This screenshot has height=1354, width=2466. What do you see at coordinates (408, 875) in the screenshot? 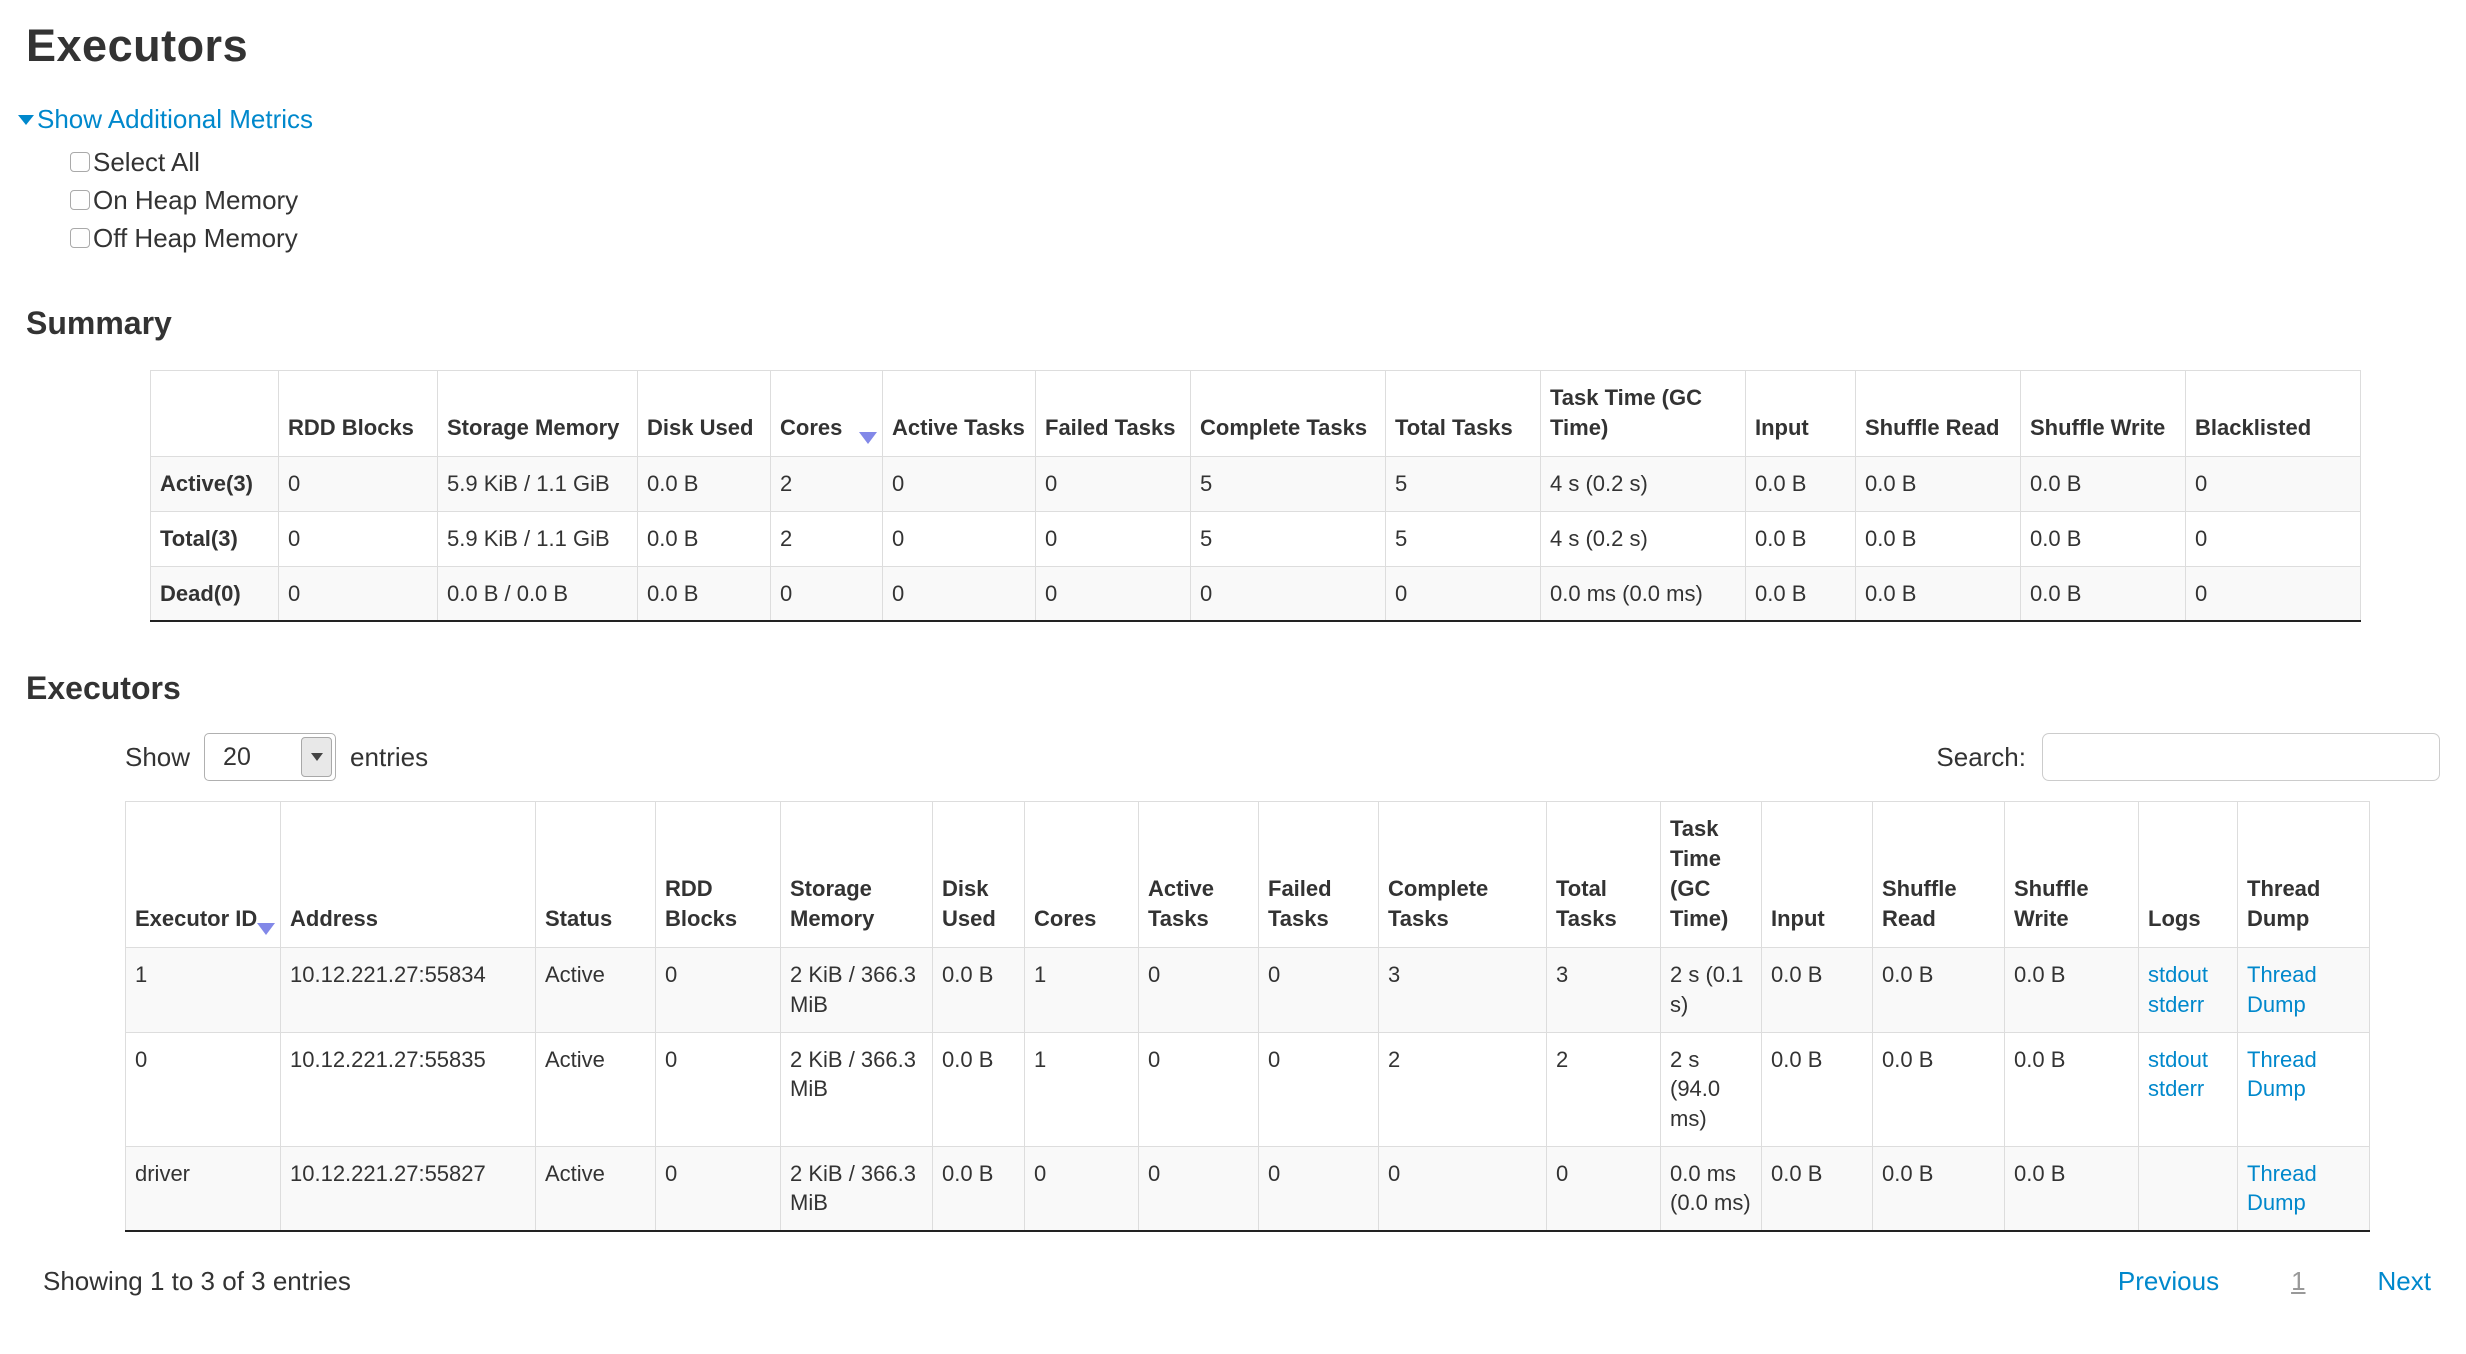
I see `executors-col-address: Address` at bounding box center [408, 875].